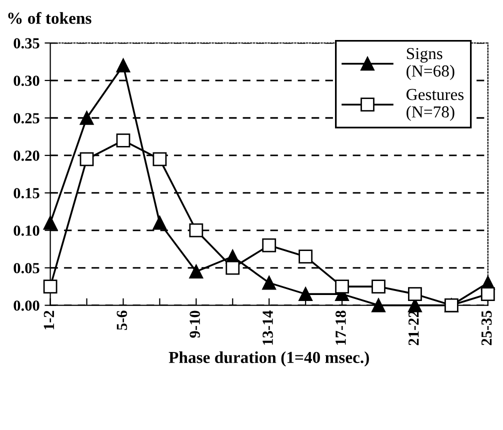  What do you see at coordinates (49, 320) in the screenshot?
I see `x-tick-label: 1-2` at bounding box center [49, 320].